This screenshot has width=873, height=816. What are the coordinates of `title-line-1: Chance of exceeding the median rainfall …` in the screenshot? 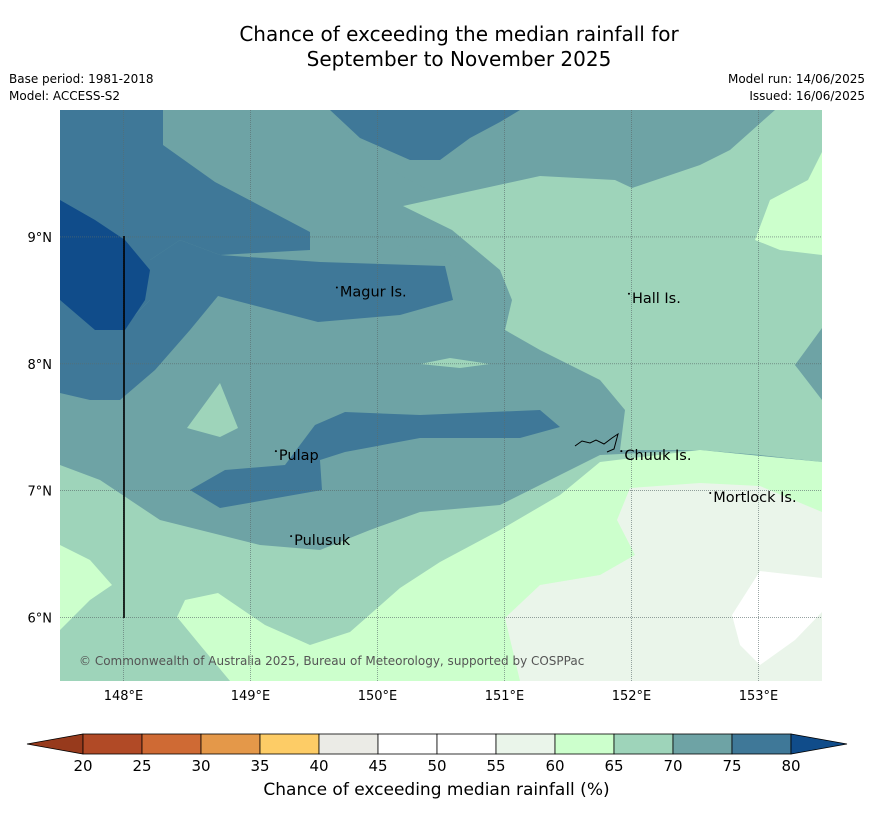 It's located at (459, 34).